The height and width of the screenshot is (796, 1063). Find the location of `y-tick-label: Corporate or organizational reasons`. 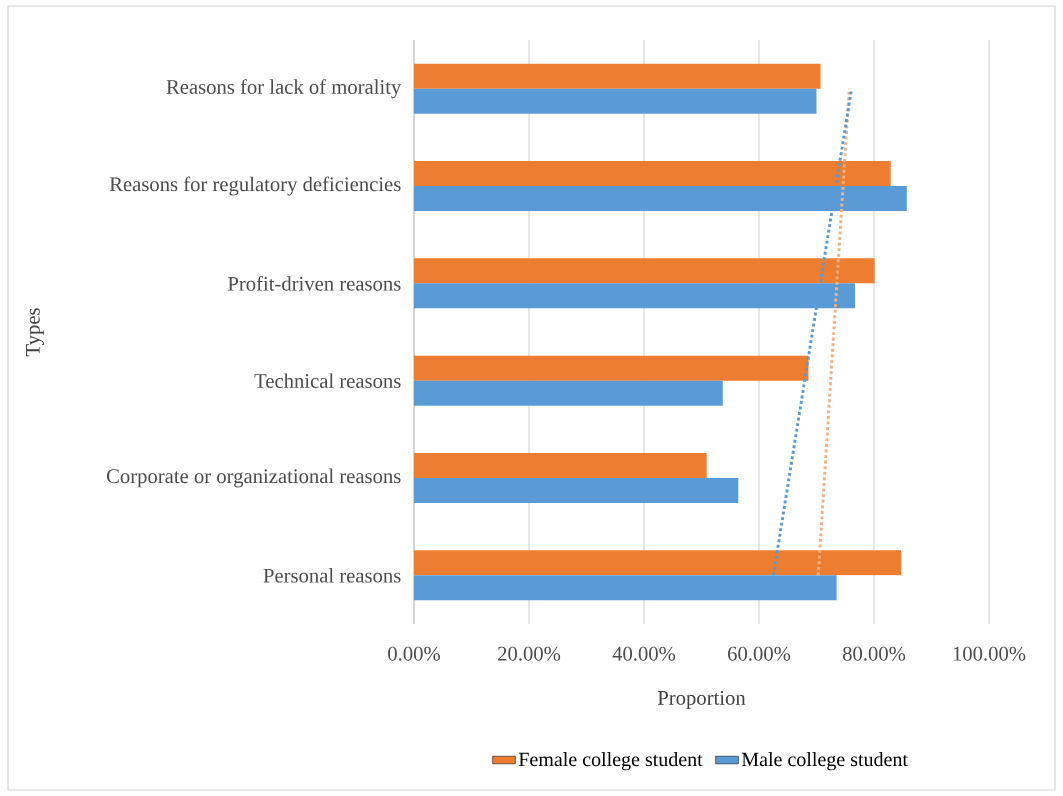

y-tick-label: Corporate or organizational reasons is located at coordinates (253, 478).